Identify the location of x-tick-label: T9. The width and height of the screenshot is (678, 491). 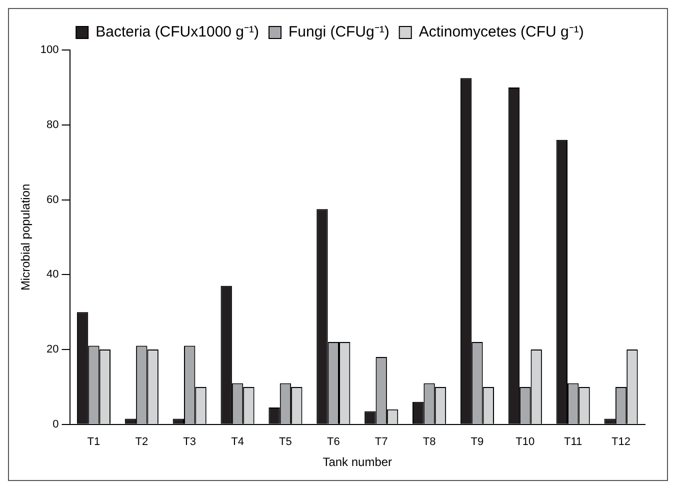
(477, 442).